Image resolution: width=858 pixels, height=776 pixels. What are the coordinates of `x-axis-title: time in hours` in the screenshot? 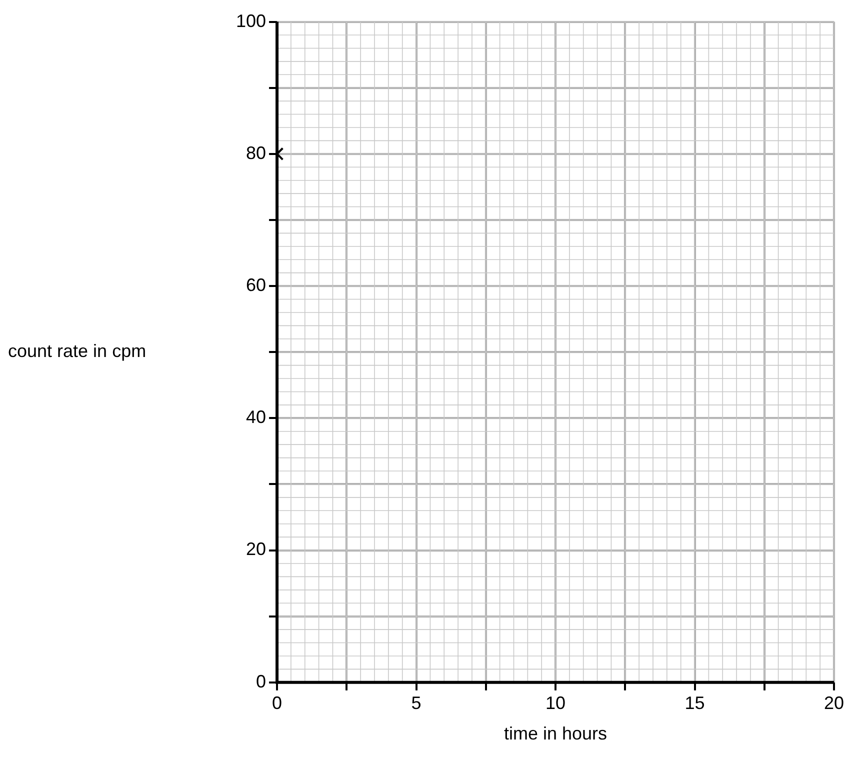 It's located at (556, 733).